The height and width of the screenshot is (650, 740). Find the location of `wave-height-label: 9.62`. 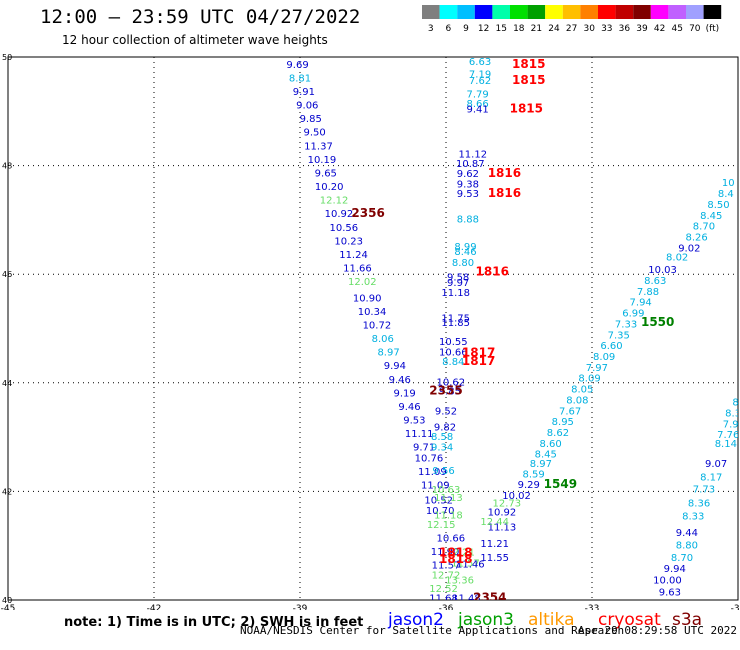

wave-height-label: 9.62 is located at coordinates (468, 174).